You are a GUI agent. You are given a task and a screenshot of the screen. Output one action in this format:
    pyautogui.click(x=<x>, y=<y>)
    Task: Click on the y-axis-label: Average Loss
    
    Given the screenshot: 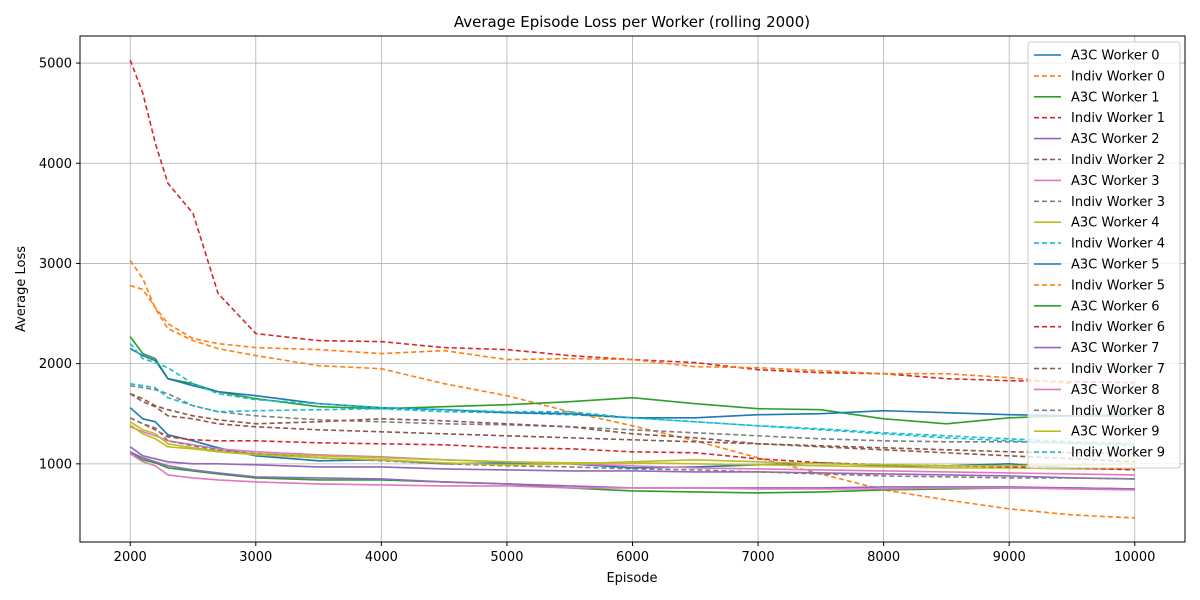 What is the action you would take?
    pyautogui.click(x=21, y=289)
    